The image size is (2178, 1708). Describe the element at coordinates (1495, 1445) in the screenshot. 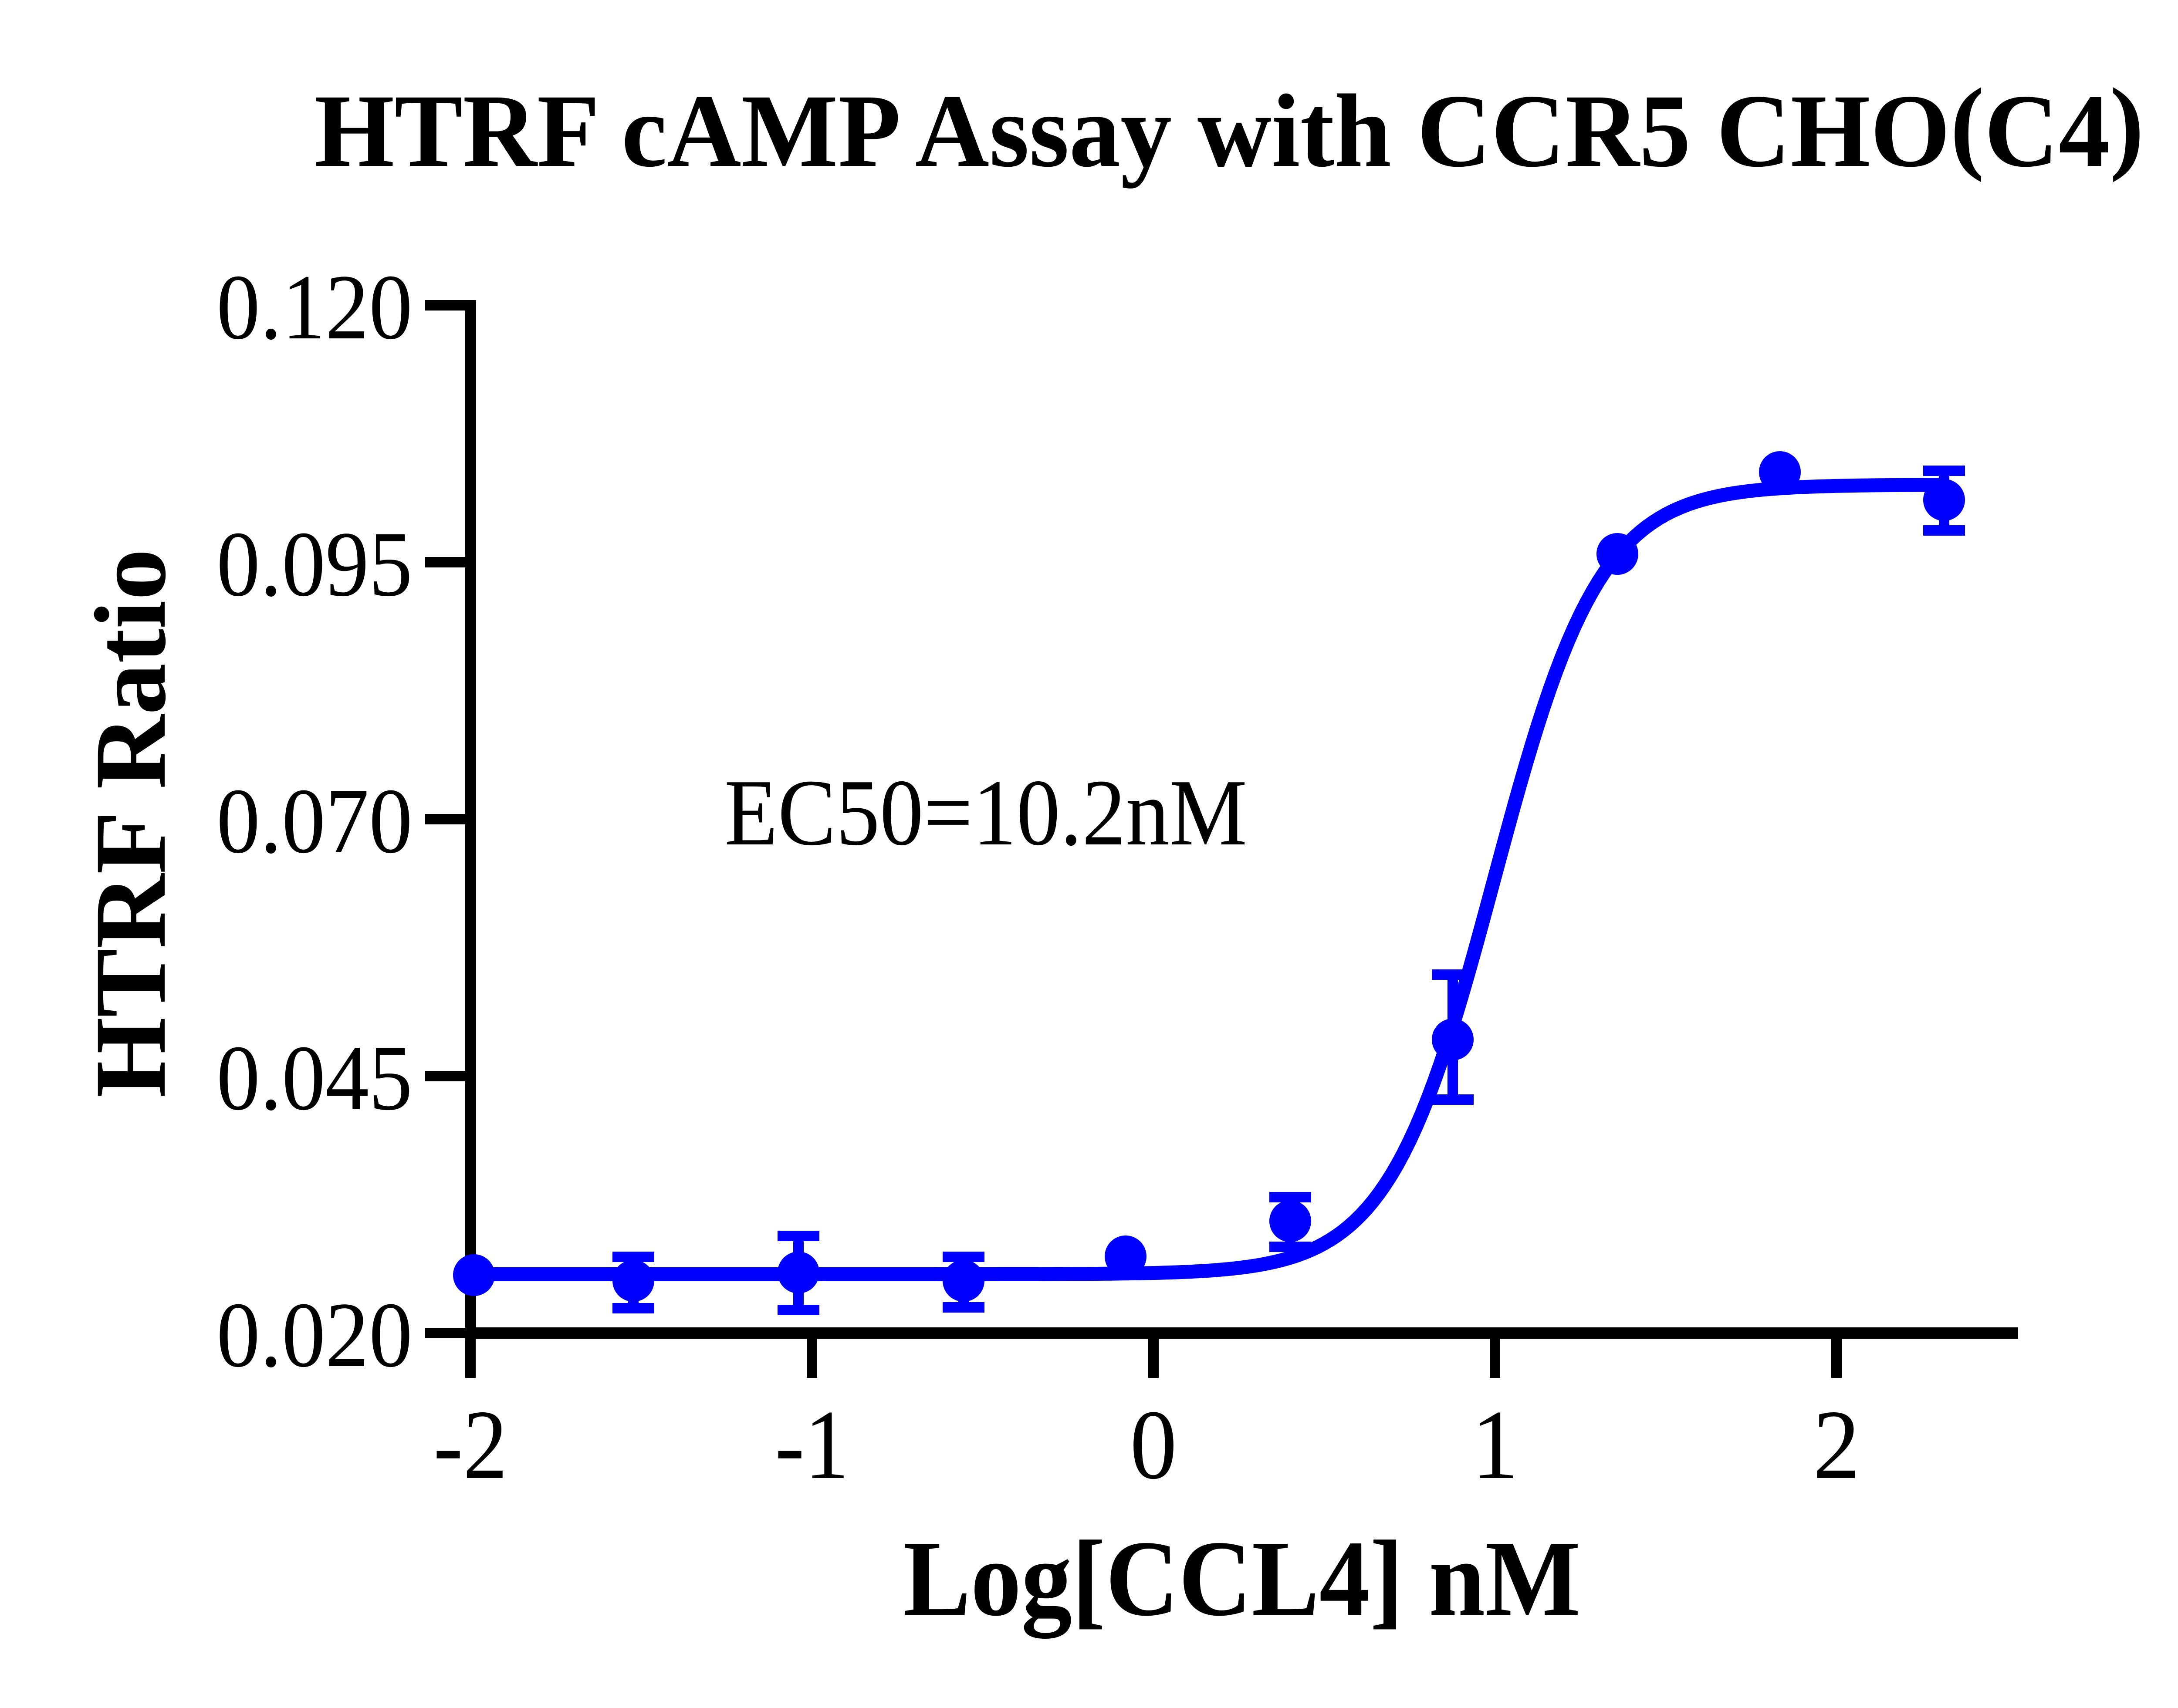

I see `svg-text: 1` at that location.